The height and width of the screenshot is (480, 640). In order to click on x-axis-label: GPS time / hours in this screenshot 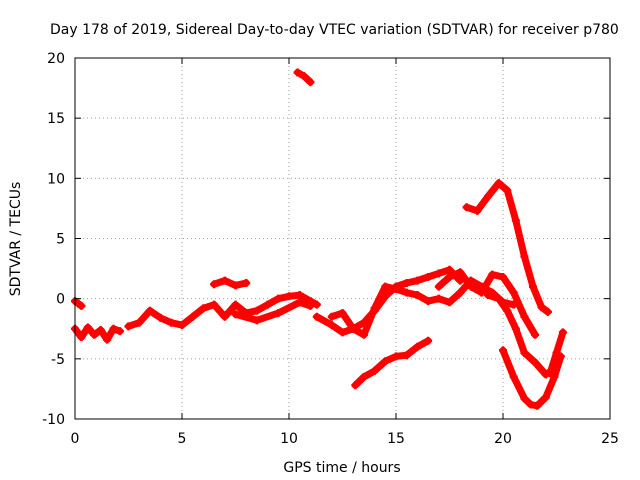, I will do `click(341, 468)`.